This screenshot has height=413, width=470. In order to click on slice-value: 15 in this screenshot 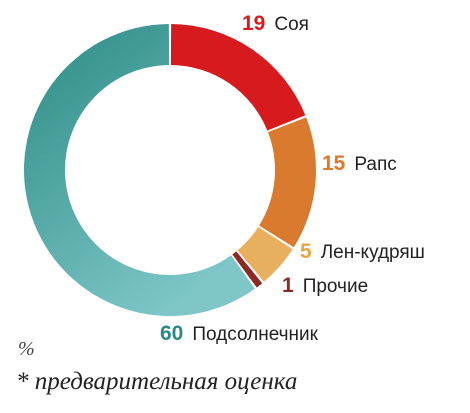, I will do `click(334, 163)`.